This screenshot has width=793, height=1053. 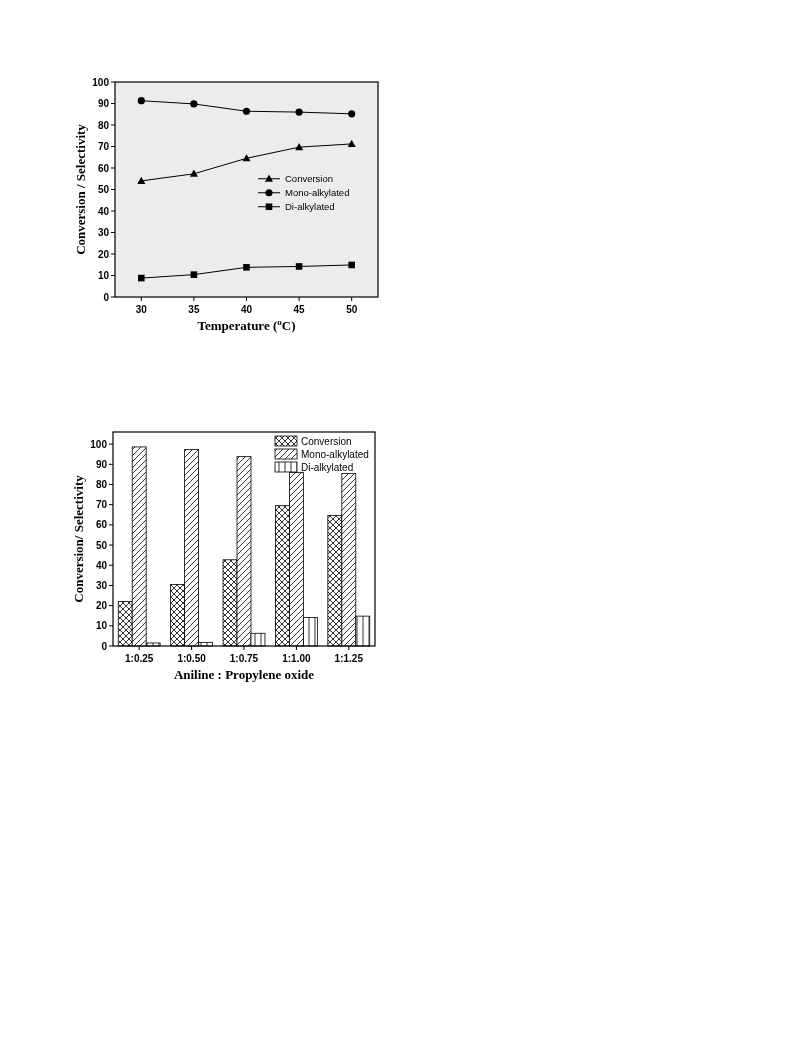 I want to click on x-tick-label: 1:1.25, so click(x=349, y=658).